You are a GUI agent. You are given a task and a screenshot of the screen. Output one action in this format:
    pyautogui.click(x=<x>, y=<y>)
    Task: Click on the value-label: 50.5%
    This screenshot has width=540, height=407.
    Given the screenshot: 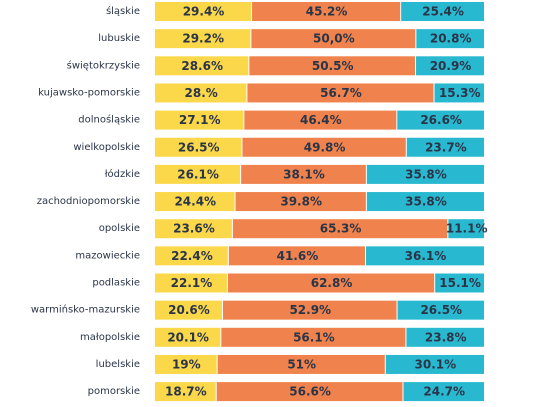 What is the action you would take?
    pyautogui.click(x=333, y=66)
    